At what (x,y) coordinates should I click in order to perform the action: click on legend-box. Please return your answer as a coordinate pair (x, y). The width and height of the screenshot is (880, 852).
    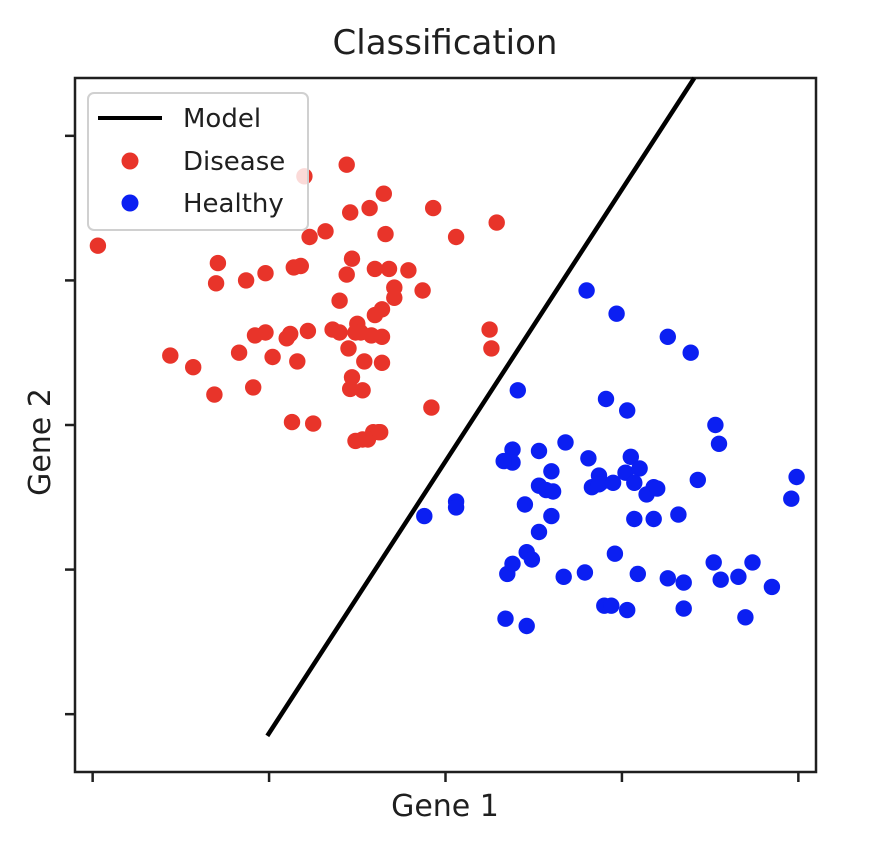
    Looking at the image, I should click on (198, 161).